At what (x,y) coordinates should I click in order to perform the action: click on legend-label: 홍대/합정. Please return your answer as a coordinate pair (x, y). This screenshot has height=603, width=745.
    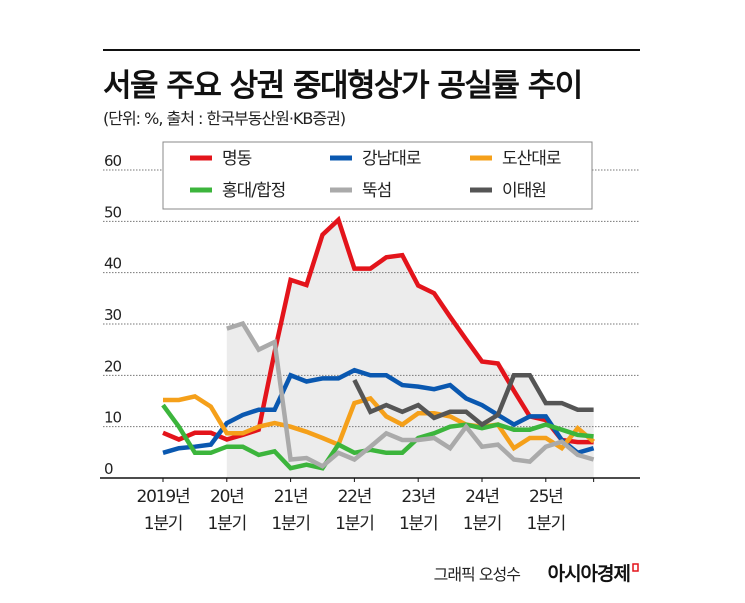
    Looking at the image, I should click on (253, 191).